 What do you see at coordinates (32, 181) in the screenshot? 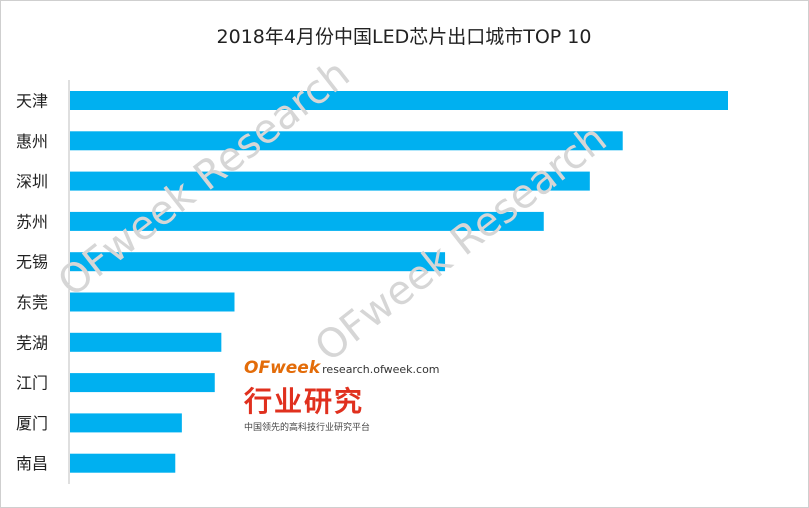
I see `category-label-3: 深圳` at bounding box center [32, 181].